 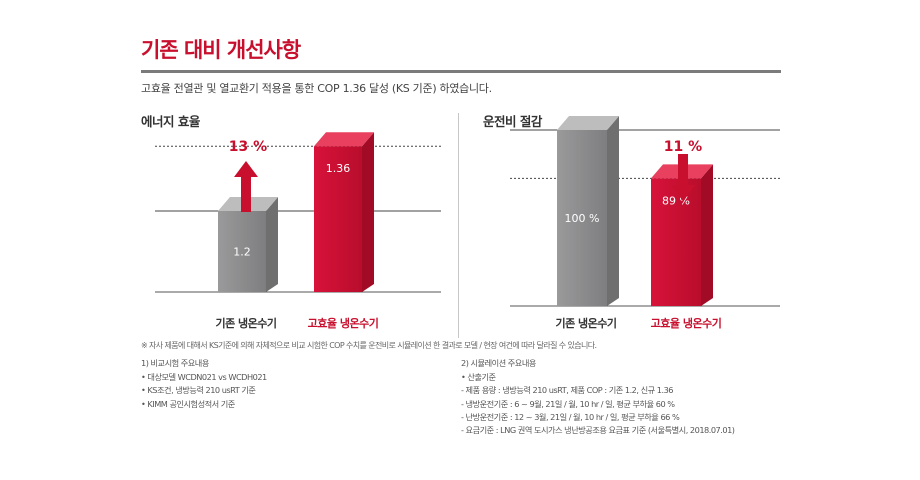 What do you see at coordinates (221, 50) in the screenshot?
I see `page-title: 기존 대비 개선사항` at bounding box center [221, 50].